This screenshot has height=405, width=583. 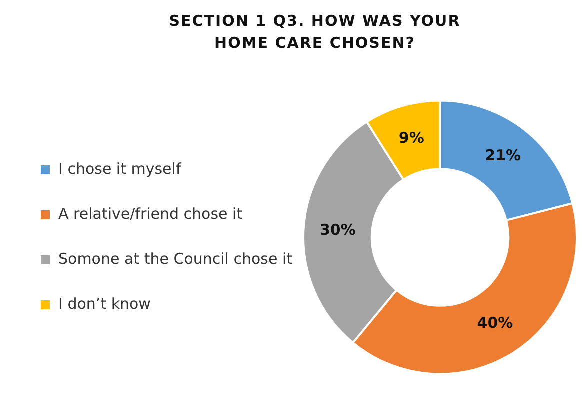 What do you see at coordinates (338, 229) in the screenshot?
I see `data-label: 30%` at bounding box center [338, 229].